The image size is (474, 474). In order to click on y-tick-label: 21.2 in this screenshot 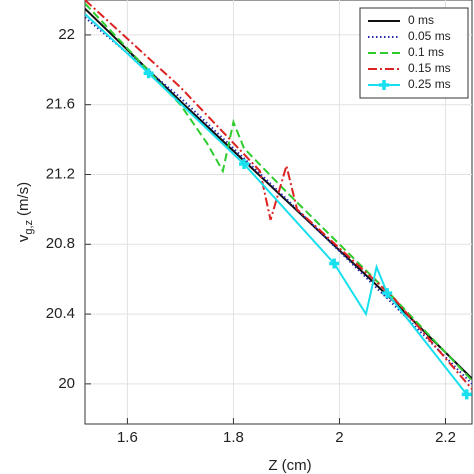, I will do `click(60, 173)`.